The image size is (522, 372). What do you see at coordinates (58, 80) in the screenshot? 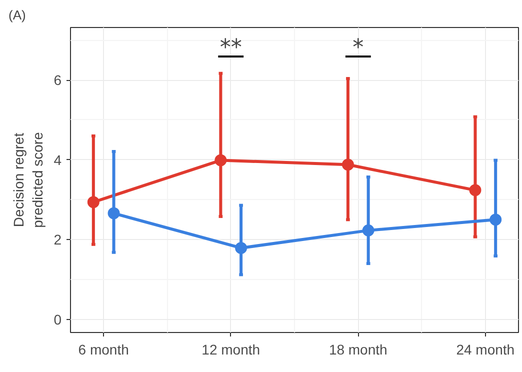
I see `y-tick-label: 6` at bounding box center [58, 80].